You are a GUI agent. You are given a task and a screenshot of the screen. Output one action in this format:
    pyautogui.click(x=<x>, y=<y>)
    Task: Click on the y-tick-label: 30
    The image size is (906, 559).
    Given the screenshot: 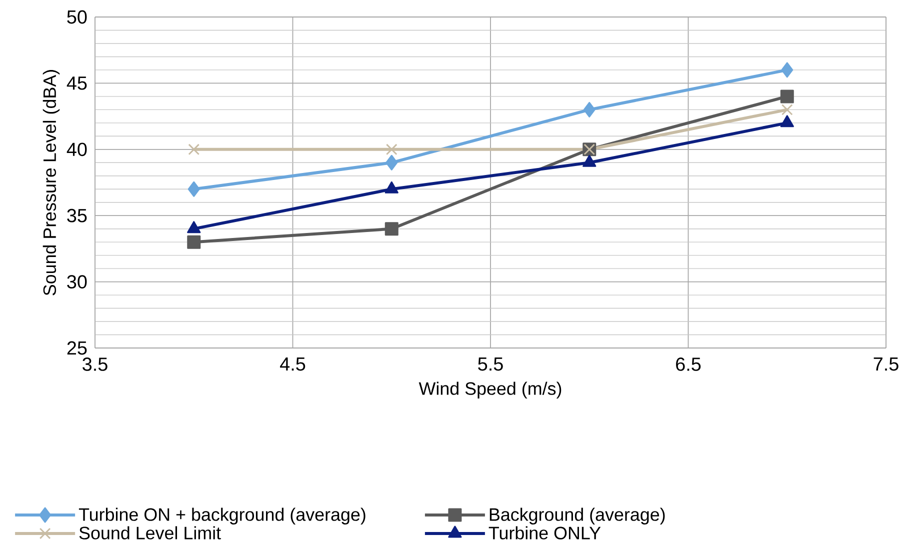 What is the action you would take?
    pyautogui.click(x=77, y=282)
    